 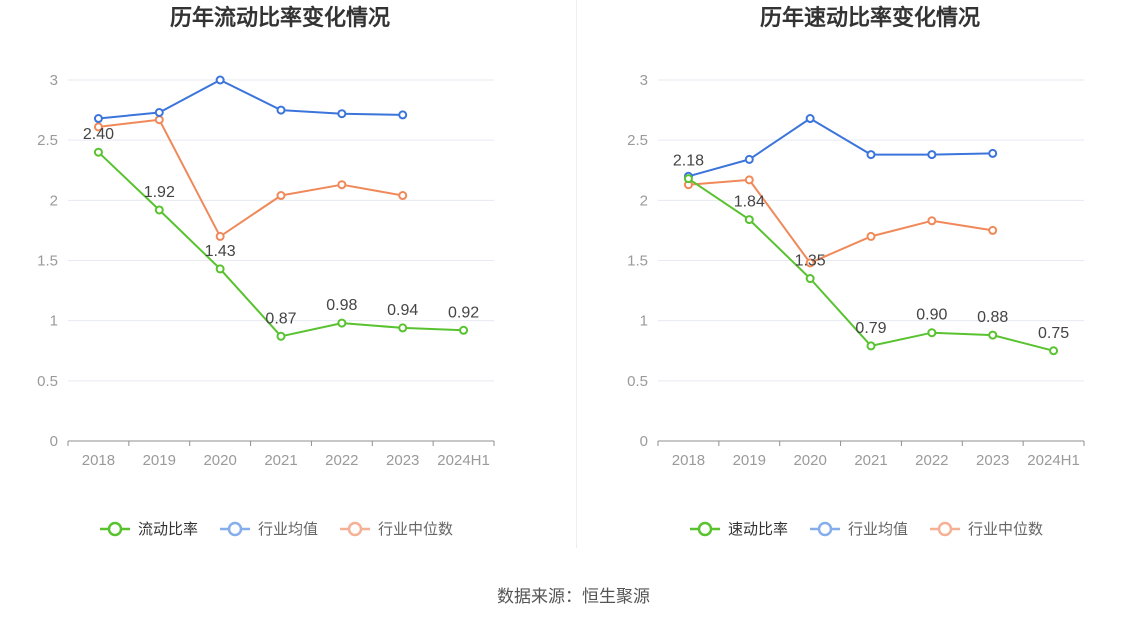 What do you see at coordinates (280, 17) in the screenshot?
I see `chart-title: 历年流动比率变化情况` at bounding box center [280, 17].